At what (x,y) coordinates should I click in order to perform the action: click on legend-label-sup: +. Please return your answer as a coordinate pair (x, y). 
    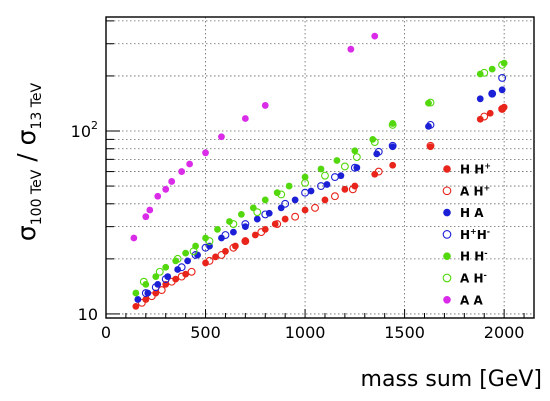
    Looking at the image, I should click on (473, 231).